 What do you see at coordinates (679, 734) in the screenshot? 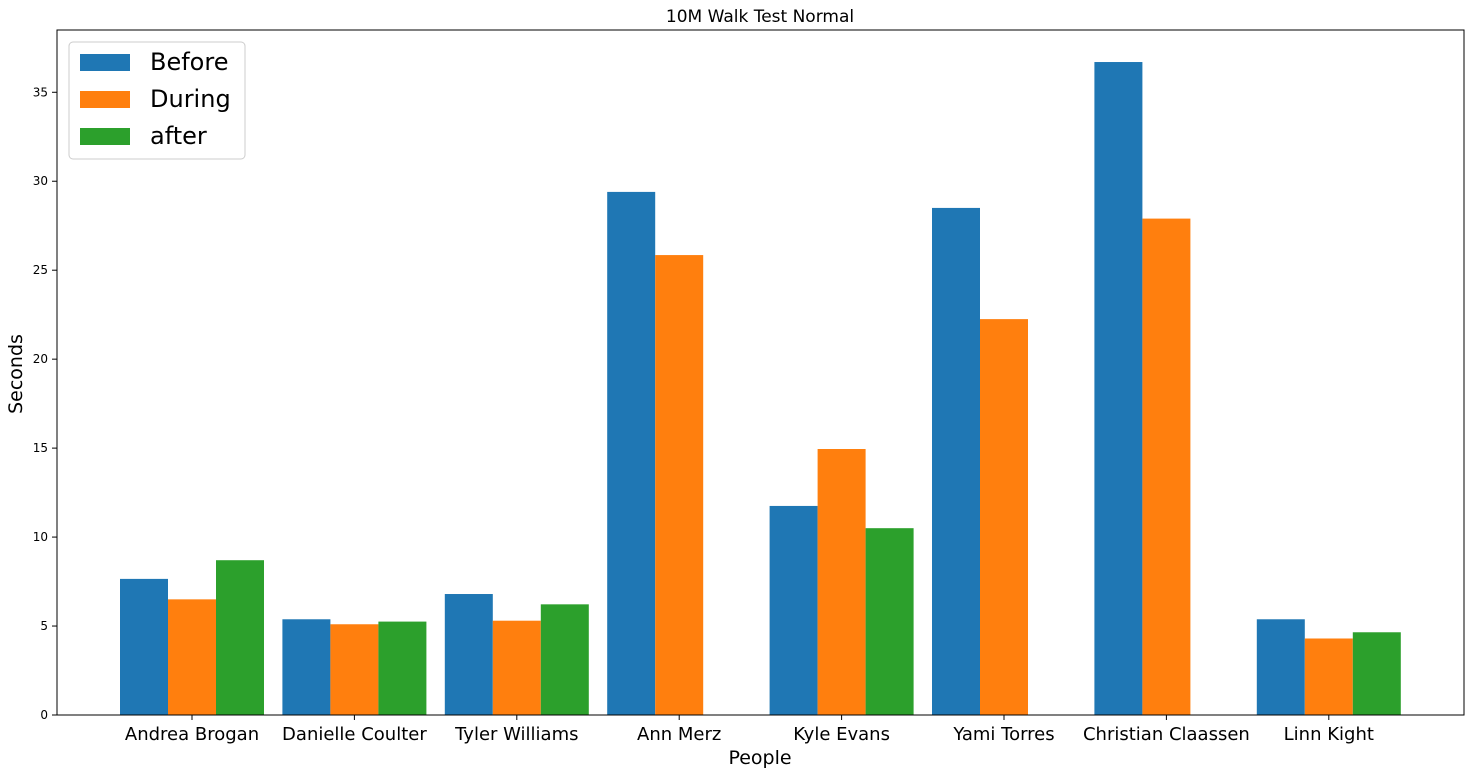
I see `x-tick-label: Ann Merz` at bounding box center [679, 734].